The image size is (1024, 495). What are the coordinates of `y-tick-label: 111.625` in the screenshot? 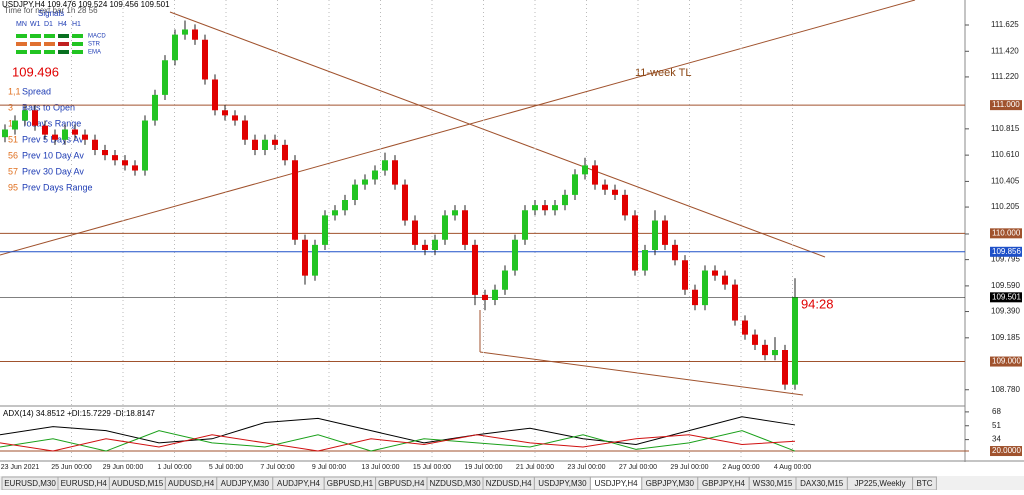 It's located at (1005, 24).